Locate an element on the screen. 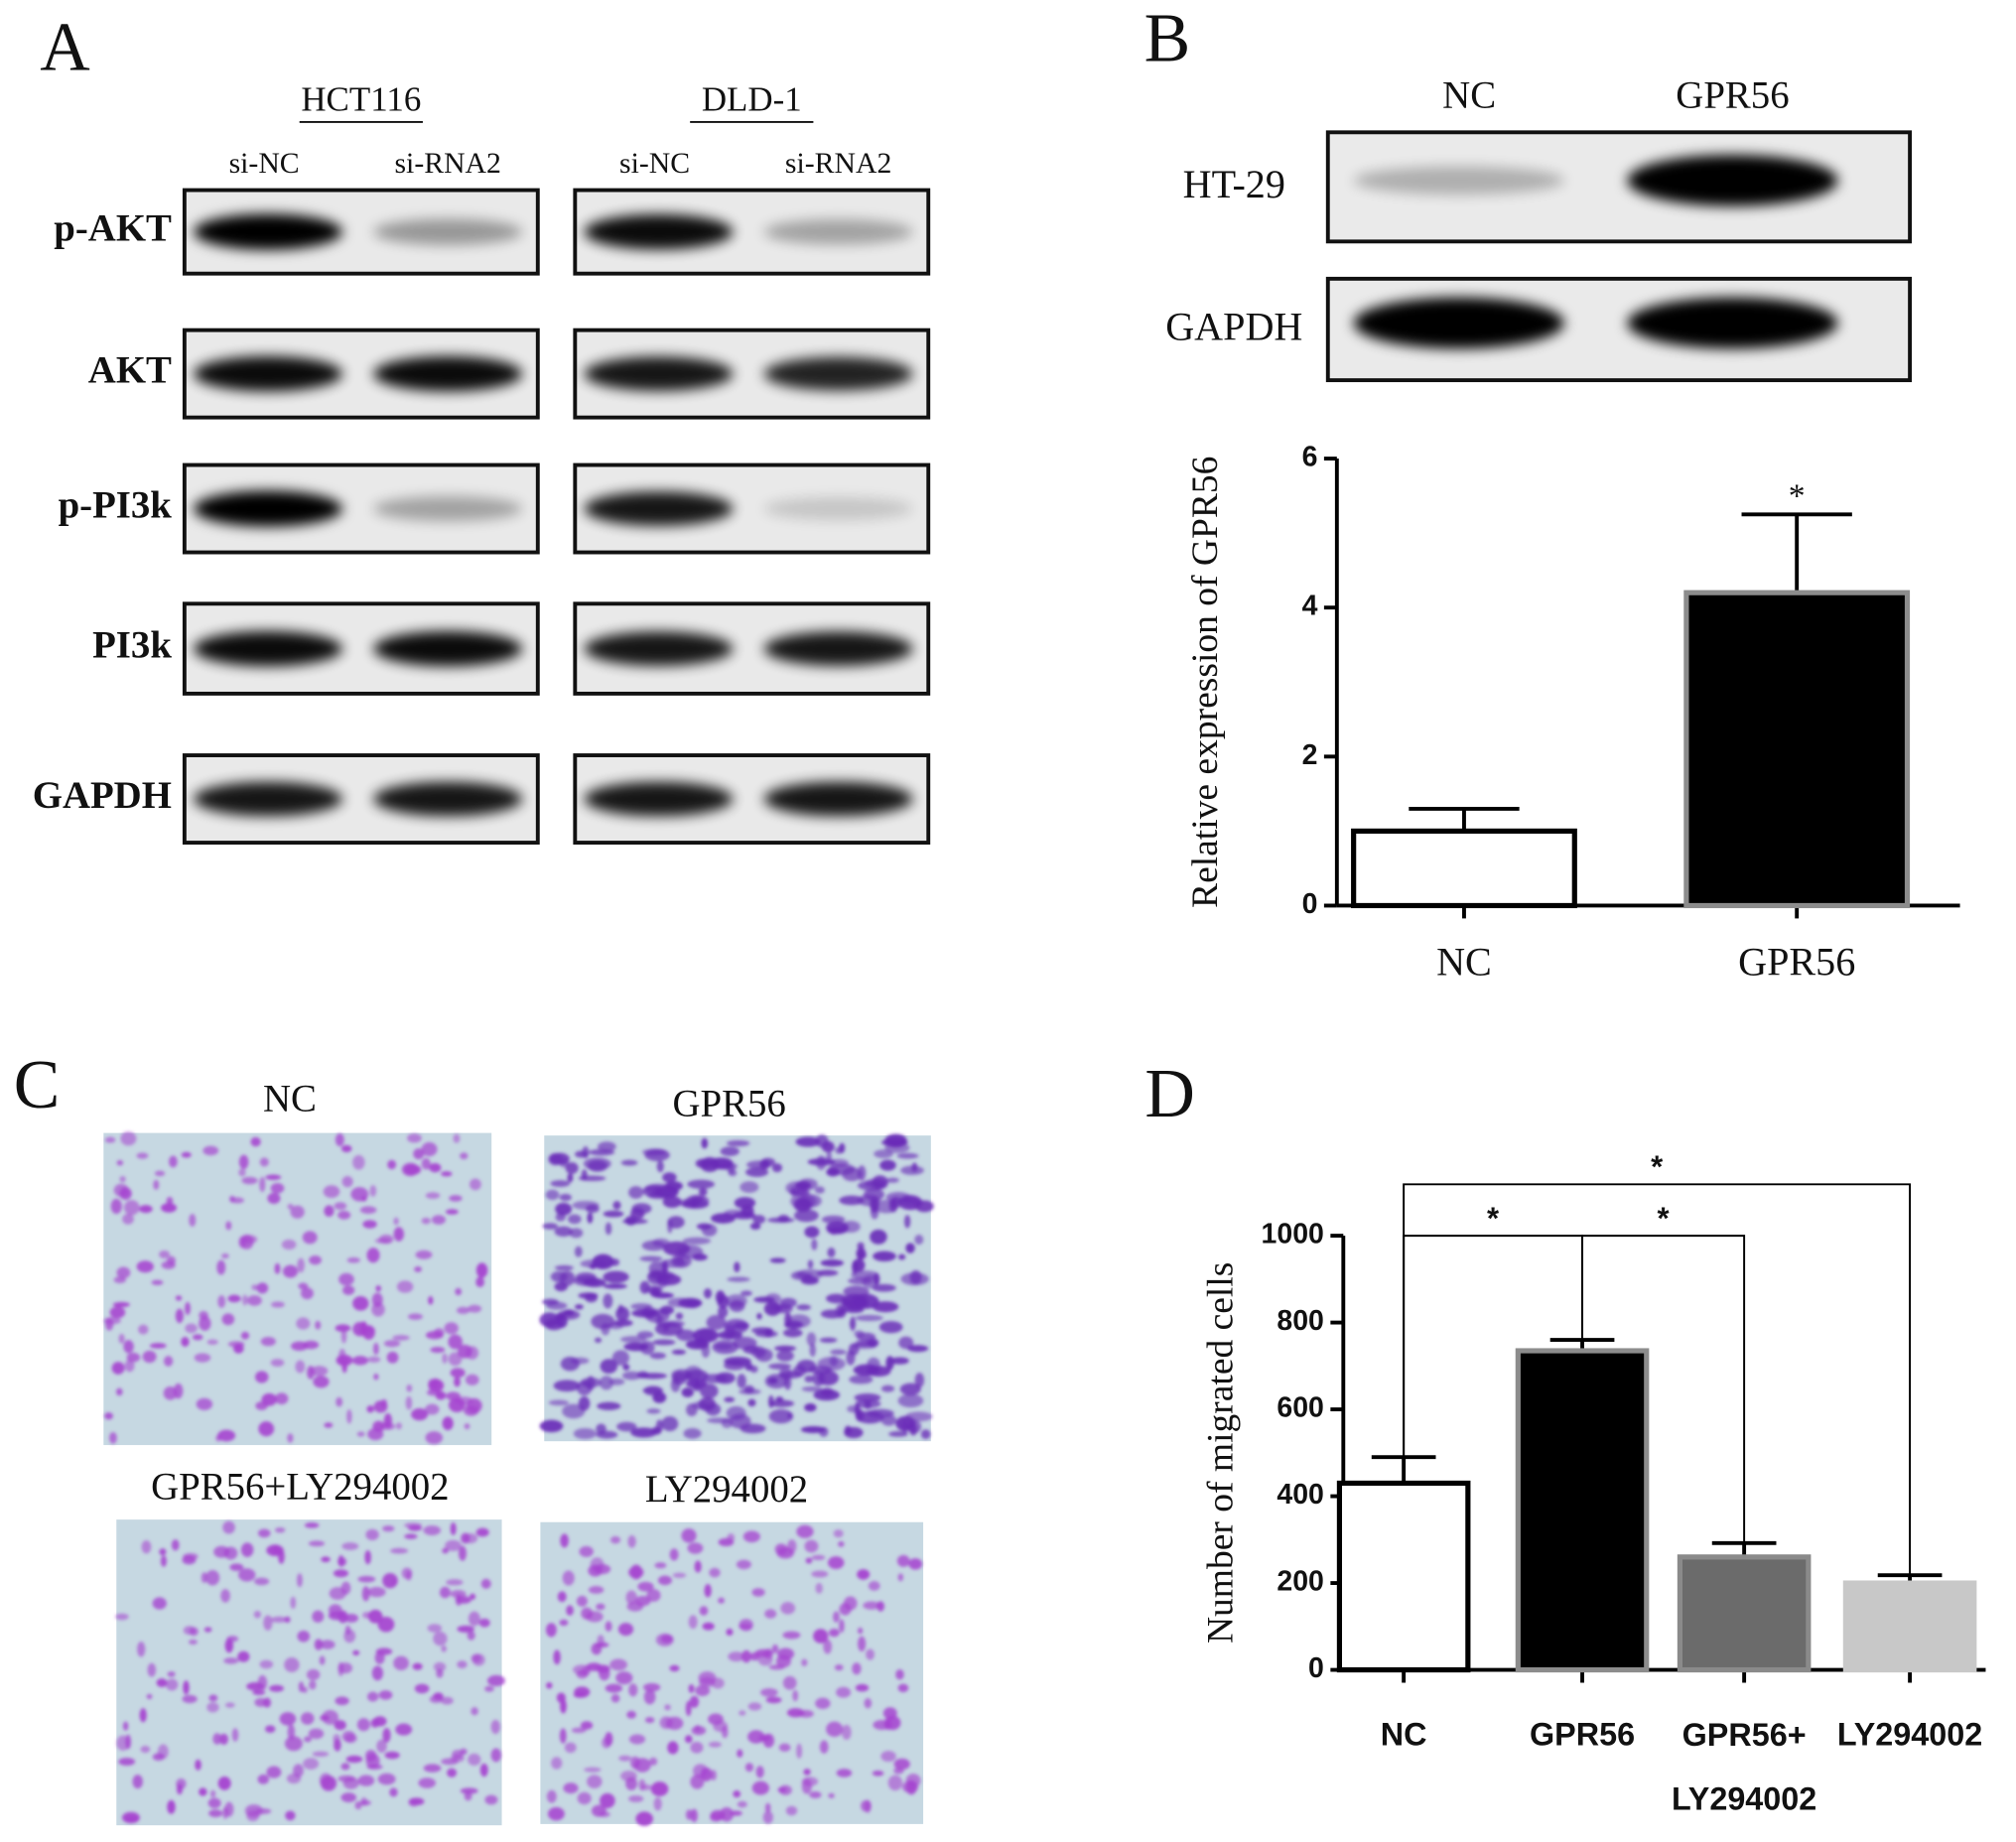 Image resolution: width=2016 pixels, height=1842 pixels. blot-band is located at coordinates (448, 508).